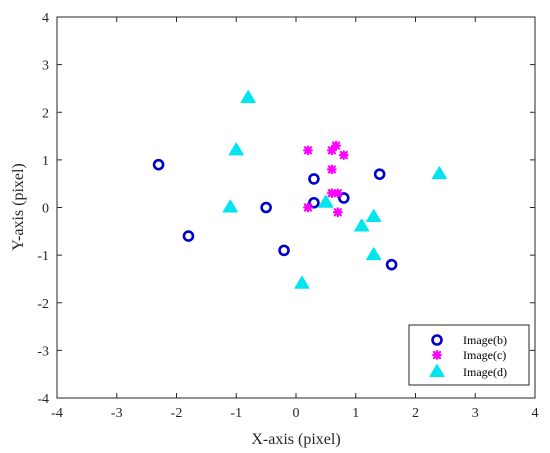 Image resolution: width=550 pixels, height=453 pixels. I want to click on y-tick-label: -1, so click(43, 256).